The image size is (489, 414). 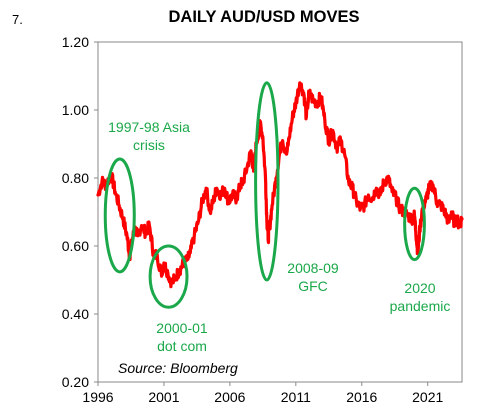 I want to click on chart-title: DAILY AUD/USD MOVES, so click(x=263, y=17).